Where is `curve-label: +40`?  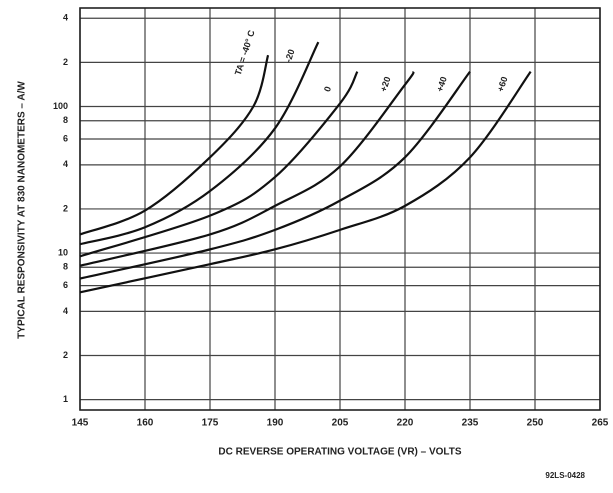 curve-label: +40 is located at coordinates (442, 84).